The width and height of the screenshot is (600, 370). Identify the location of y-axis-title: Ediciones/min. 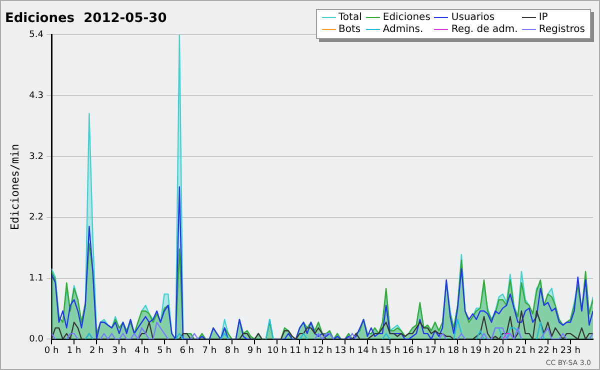
(15, 187).